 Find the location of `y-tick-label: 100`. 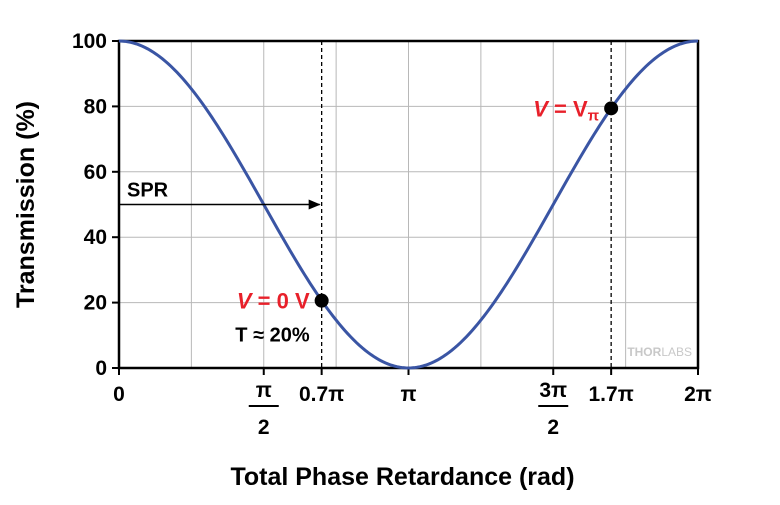

y-tick-label: 100 is located at coordinates (89, 41).